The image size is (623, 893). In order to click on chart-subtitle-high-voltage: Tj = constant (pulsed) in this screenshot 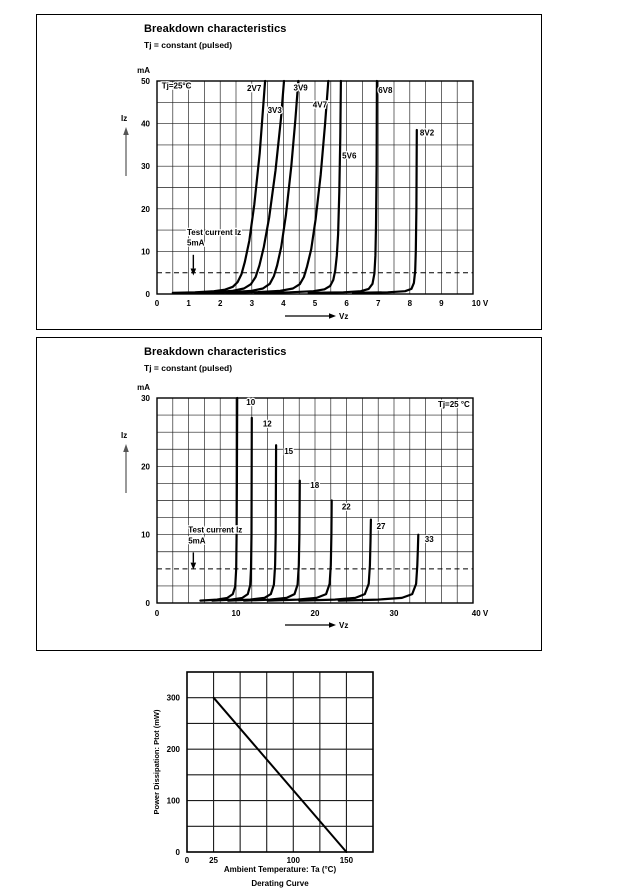, I will do `click(188, 368)`.